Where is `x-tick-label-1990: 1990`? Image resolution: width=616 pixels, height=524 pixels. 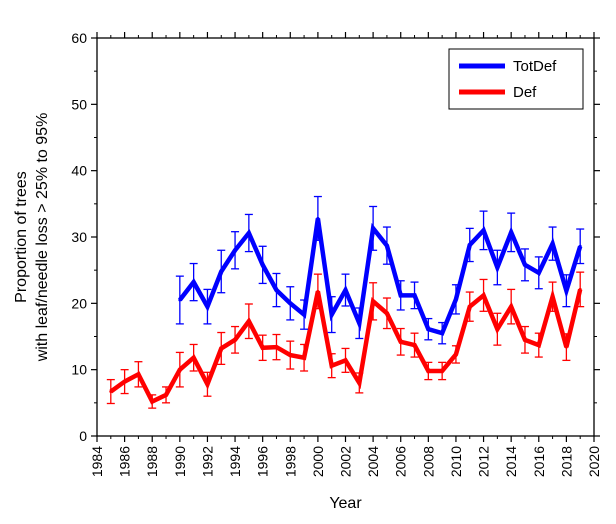 x-tick-label-1990: 1990 is located at coordinates (180, 461).